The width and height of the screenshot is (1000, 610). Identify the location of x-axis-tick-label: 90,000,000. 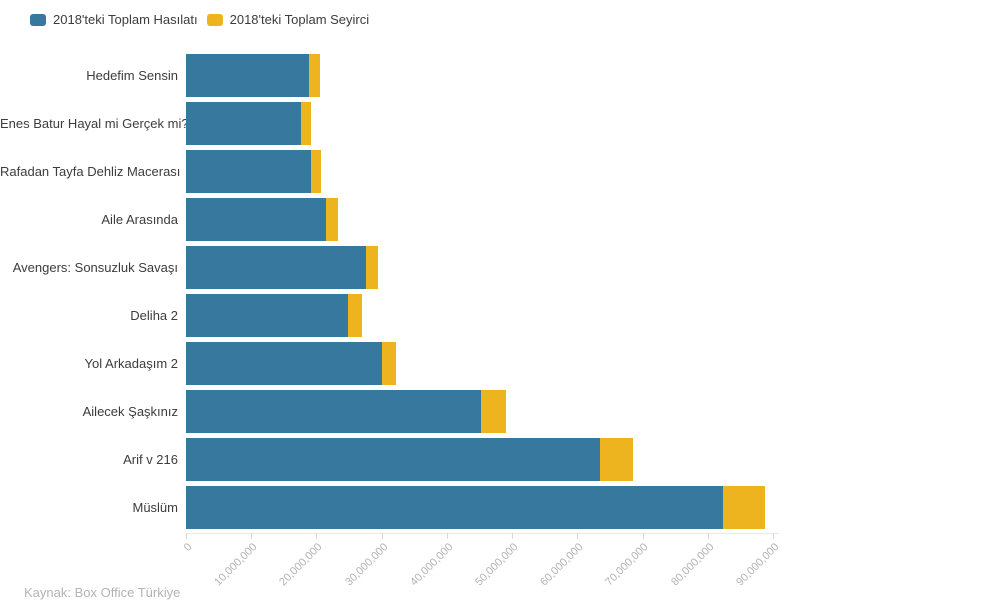
(758, 565).